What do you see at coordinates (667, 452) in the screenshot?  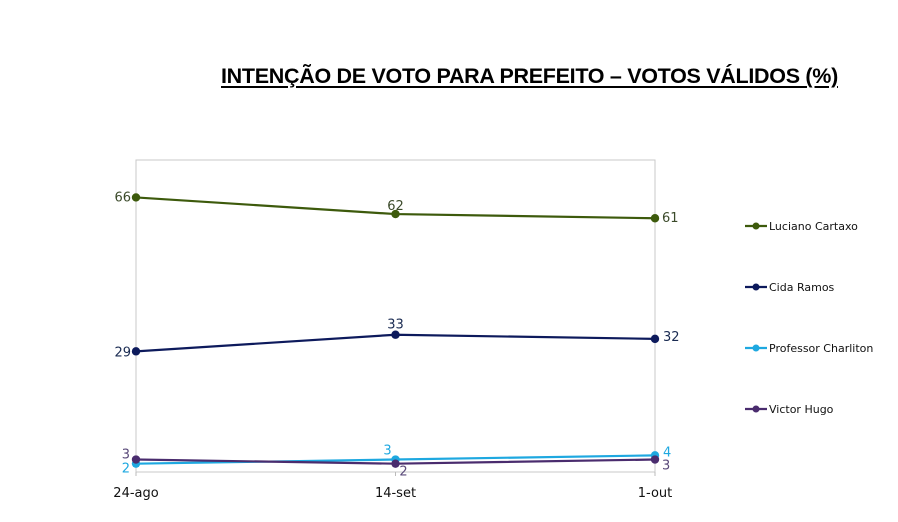 I see `data-label: 4` at bounding box center [667, 452].